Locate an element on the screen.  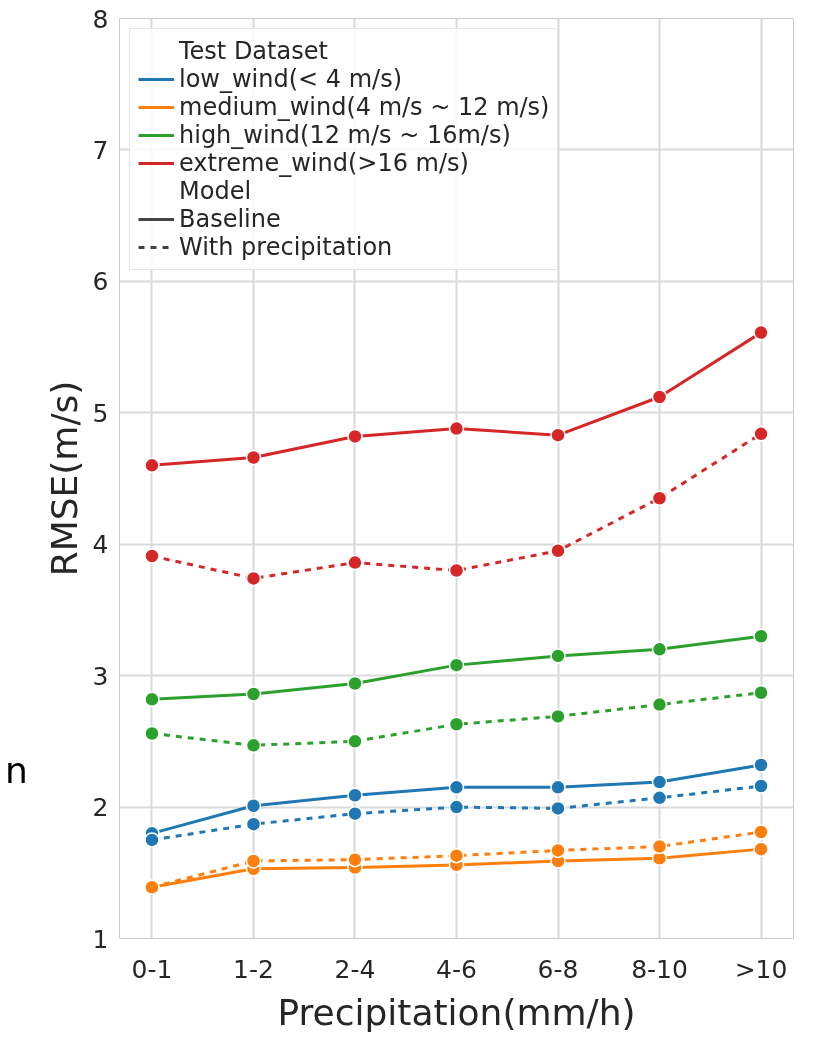
x-tick-label: 4-6 is located at coordinates (456, 969).